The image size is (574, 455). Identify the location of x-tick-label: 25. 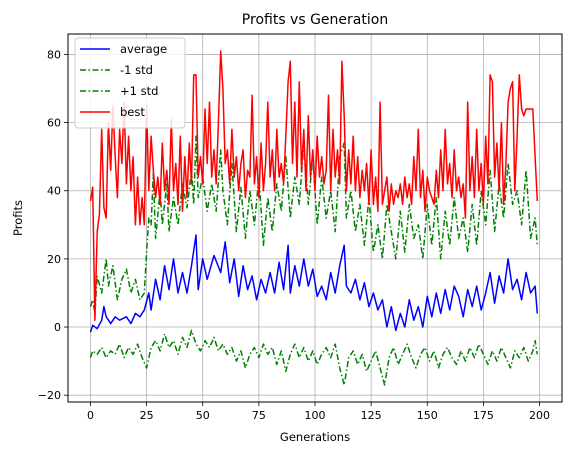
(147, 415).